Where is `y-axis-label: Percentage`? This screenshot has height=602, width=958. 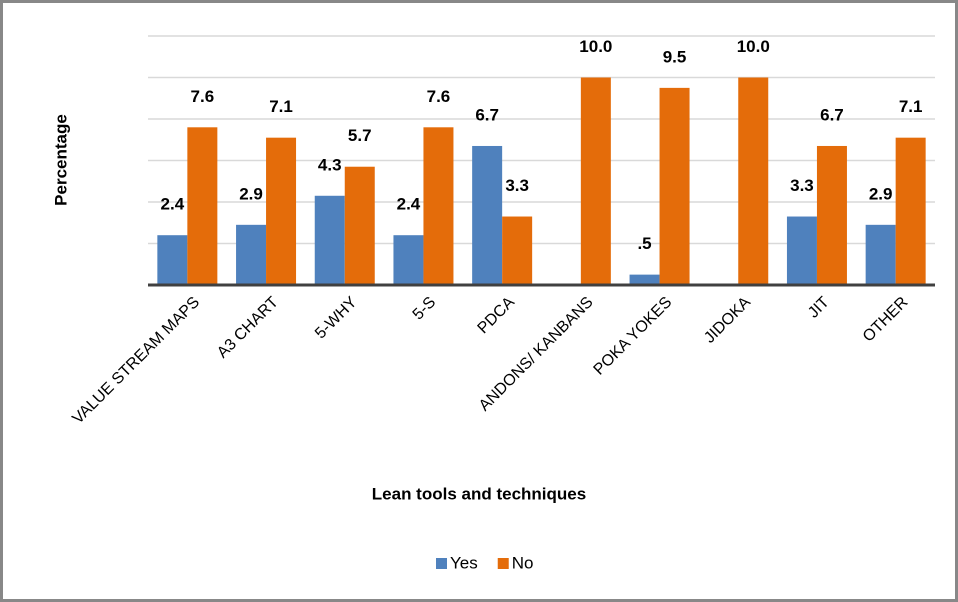
y-axis-label: Percentage is located at coordinates (60, 160).